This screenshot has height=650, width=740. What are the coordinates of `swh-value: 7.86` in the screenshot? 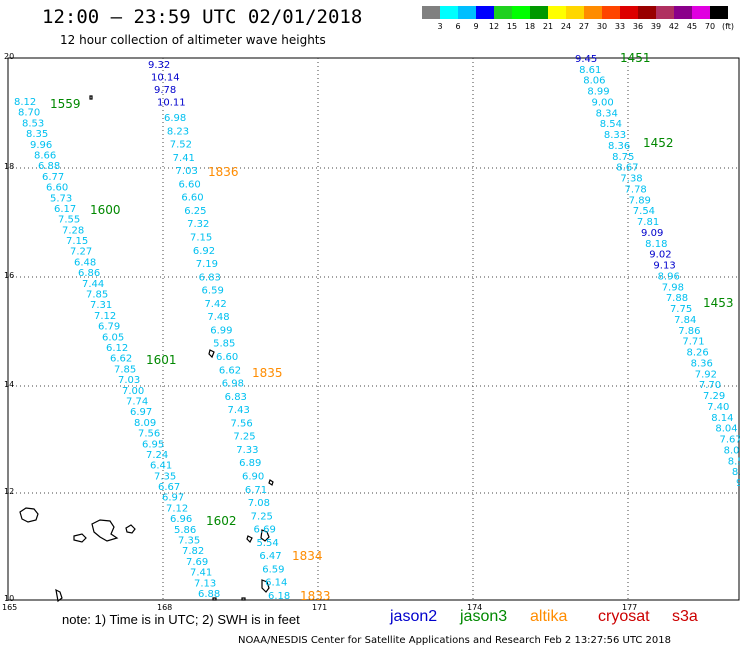 It's located at (689, 331).